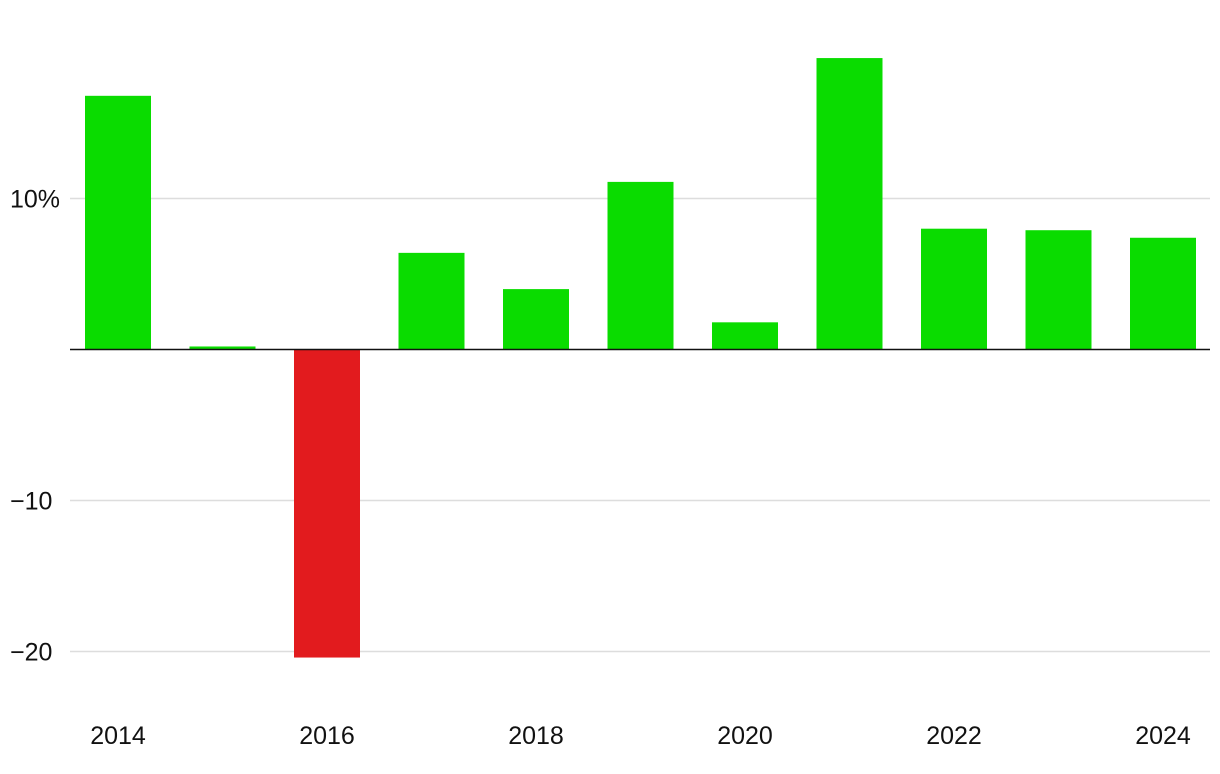 The height and width of the screenshot is (774, 1220). I want to click on x-tick-label: 2022, so click(954, 736).